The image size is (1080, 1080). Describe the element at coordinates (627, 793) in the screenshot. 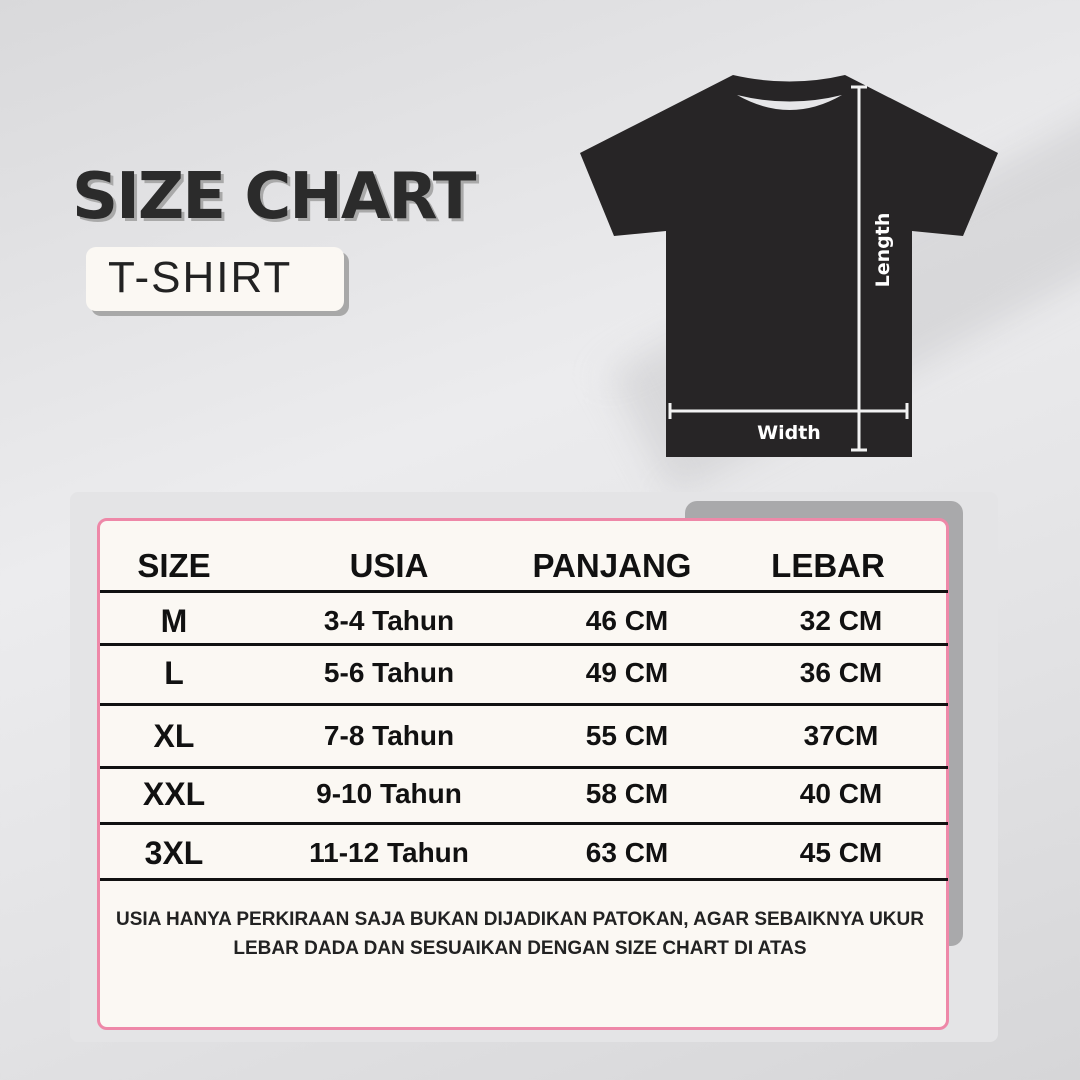

I see `table-cell: 58 CM` at that location.